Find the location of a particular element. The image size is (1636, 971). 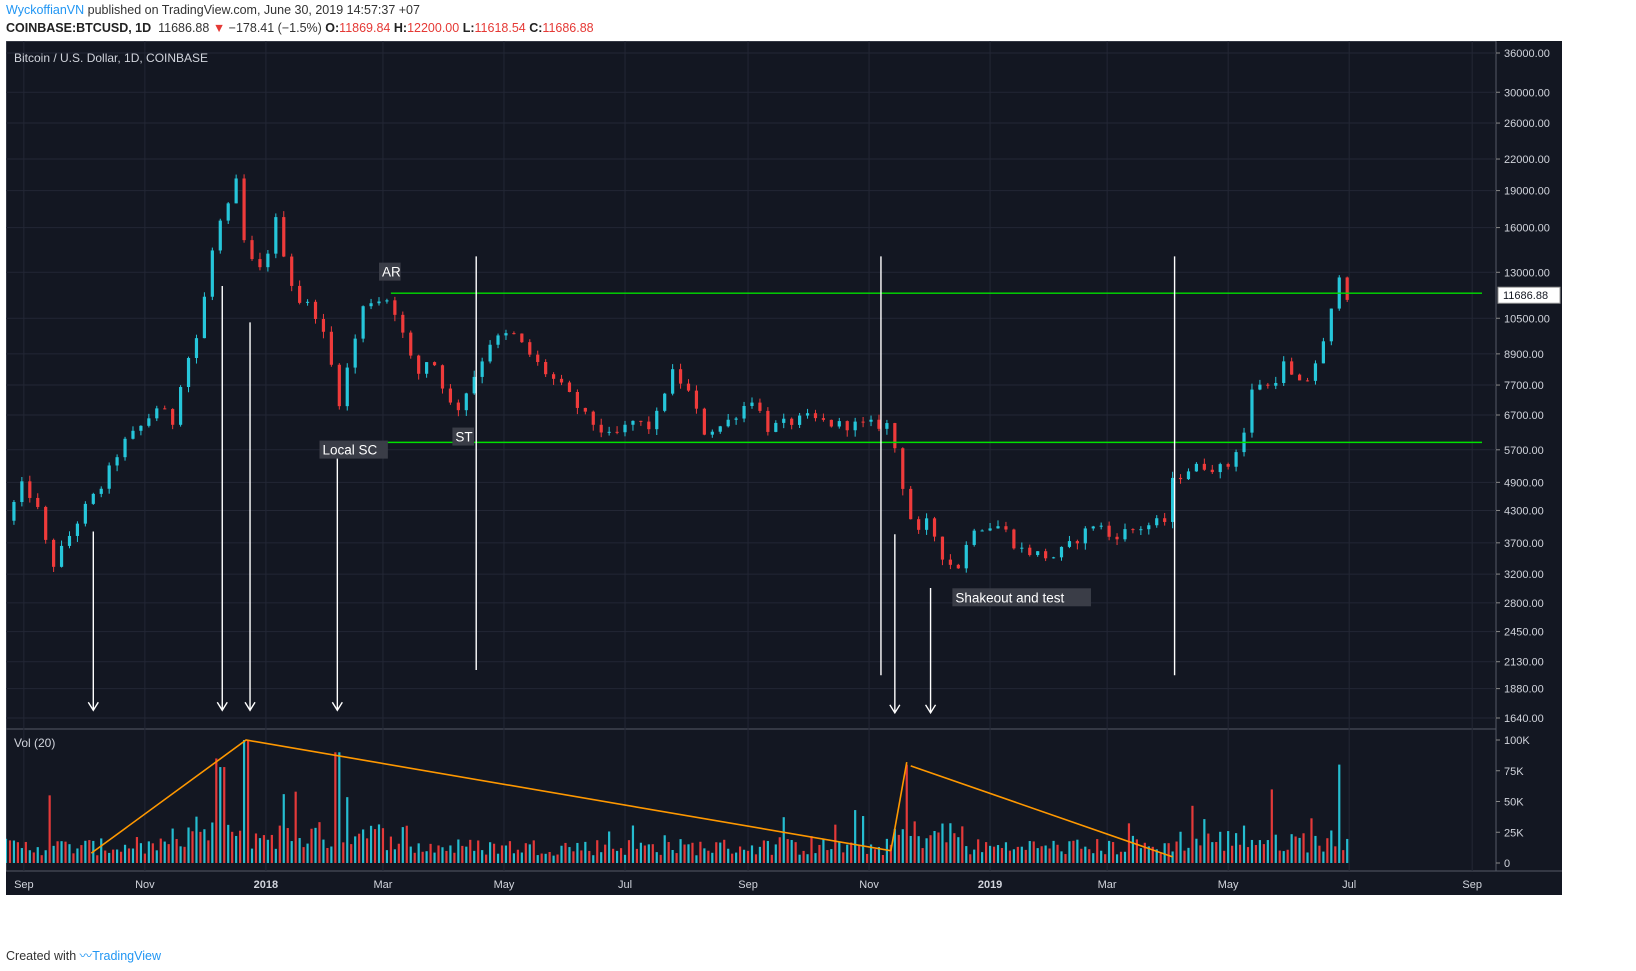

price-tick-label: 13000.00 is located at coordinates (1527, 273).